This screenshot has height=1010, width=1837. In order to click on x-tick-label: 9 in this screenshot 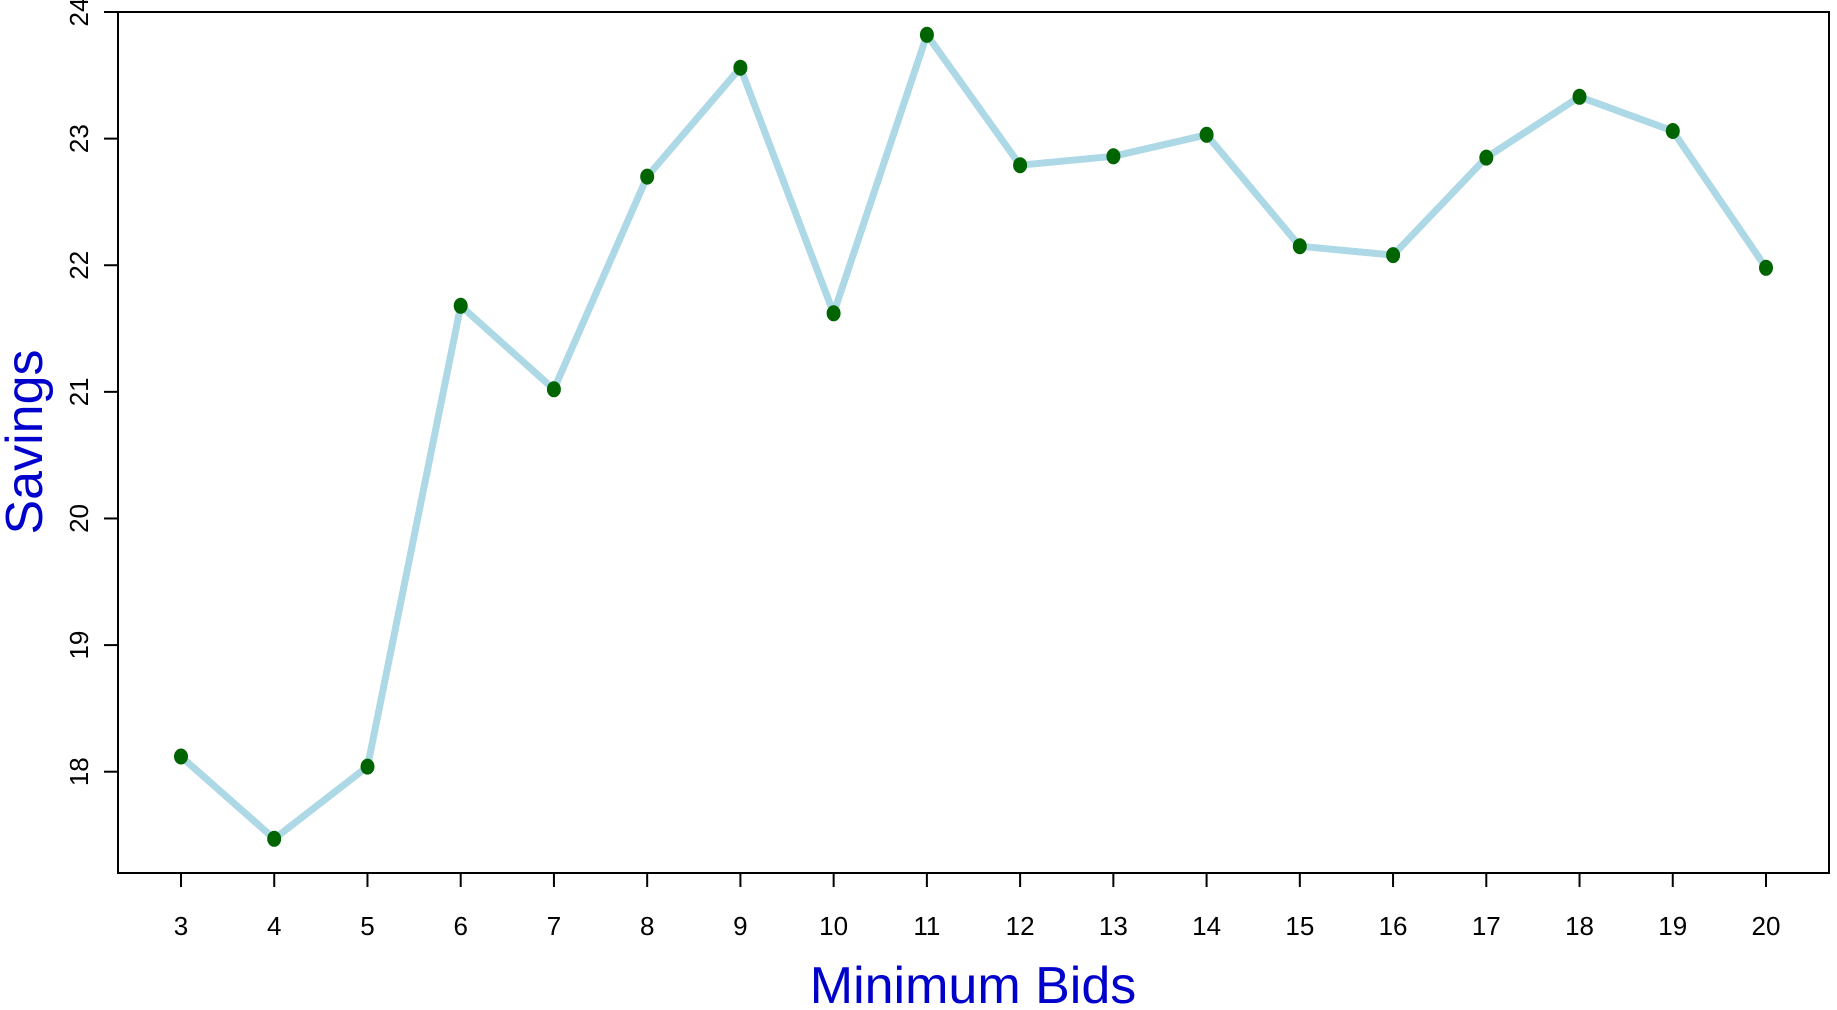, I will do `click(740, 926)`.